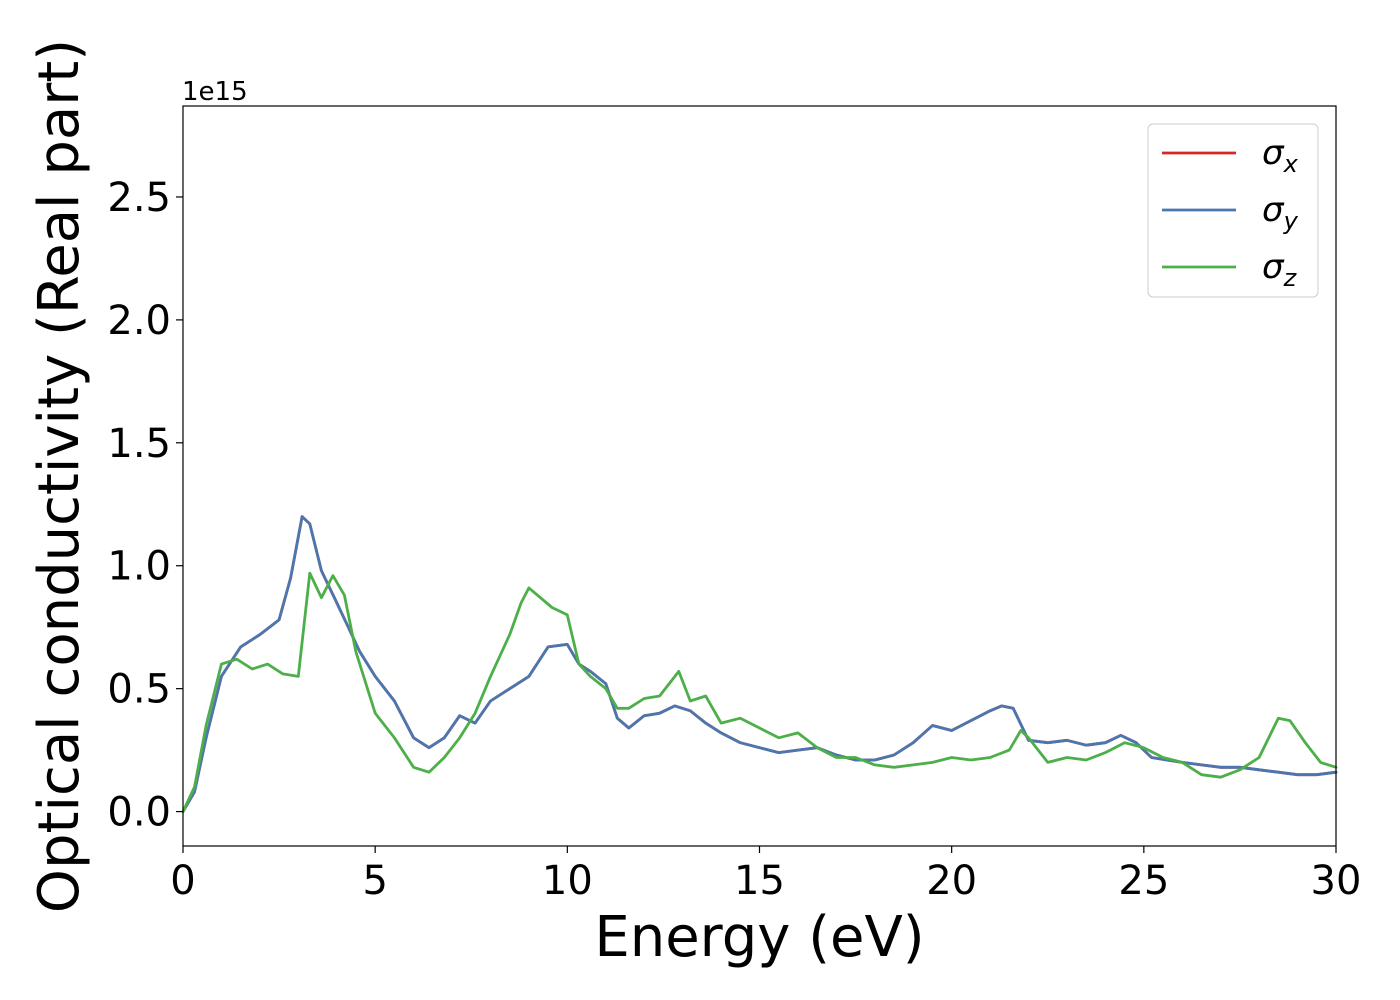 Image resolution: width=1400 pixels, height=1000 pixels. Describe the element at coordinates (567, 881) in the screenshot. I see `x-tick-label: 10` at that location.